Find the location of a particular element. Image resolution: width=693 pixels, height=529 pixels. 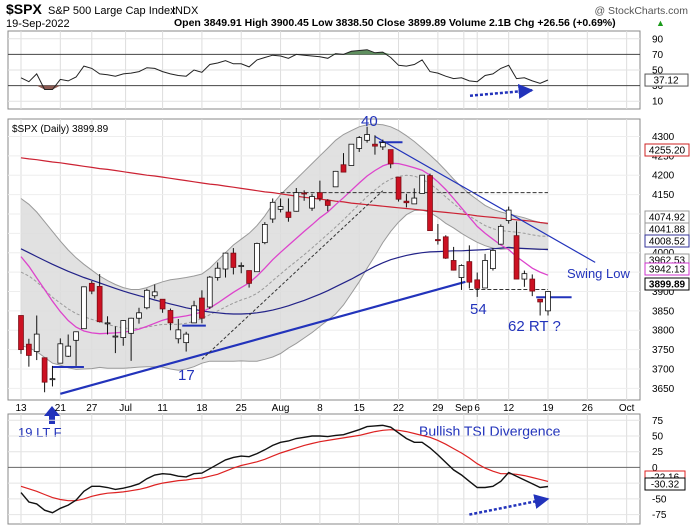

annotation-19-lt-f: 19 LT F is located at coordinates (40, 432).